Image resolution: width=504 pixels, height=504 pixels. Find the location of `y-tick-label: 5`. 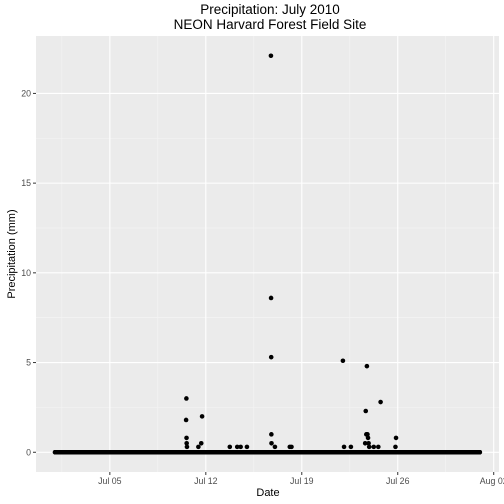

y-tick-label: 5 is located at coordinates (28, 363).